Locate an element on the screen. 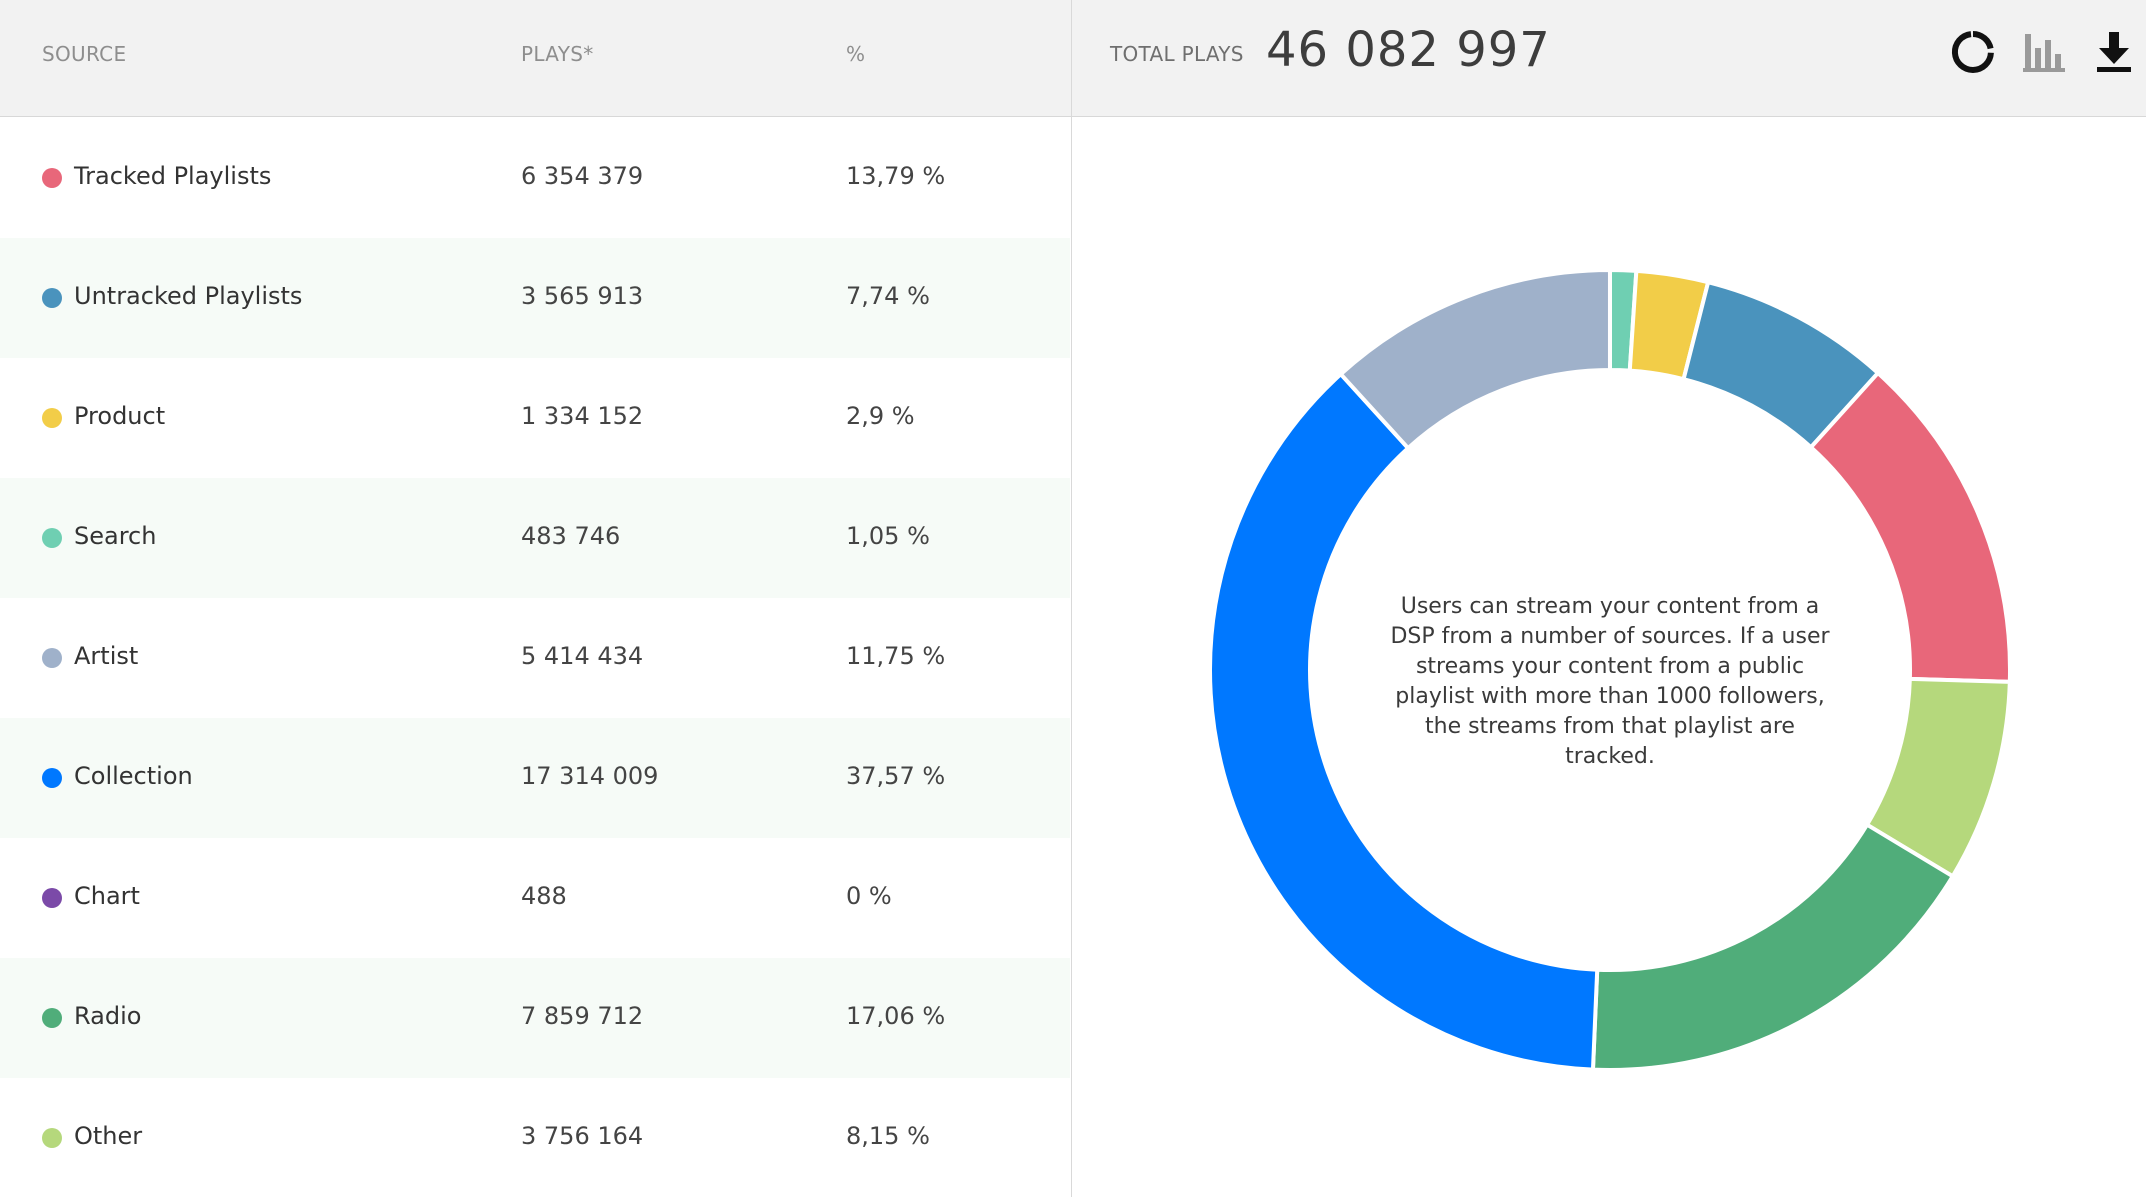  total-plays-label: TOTAL PLAYS is located at coordinates (1177, 54).